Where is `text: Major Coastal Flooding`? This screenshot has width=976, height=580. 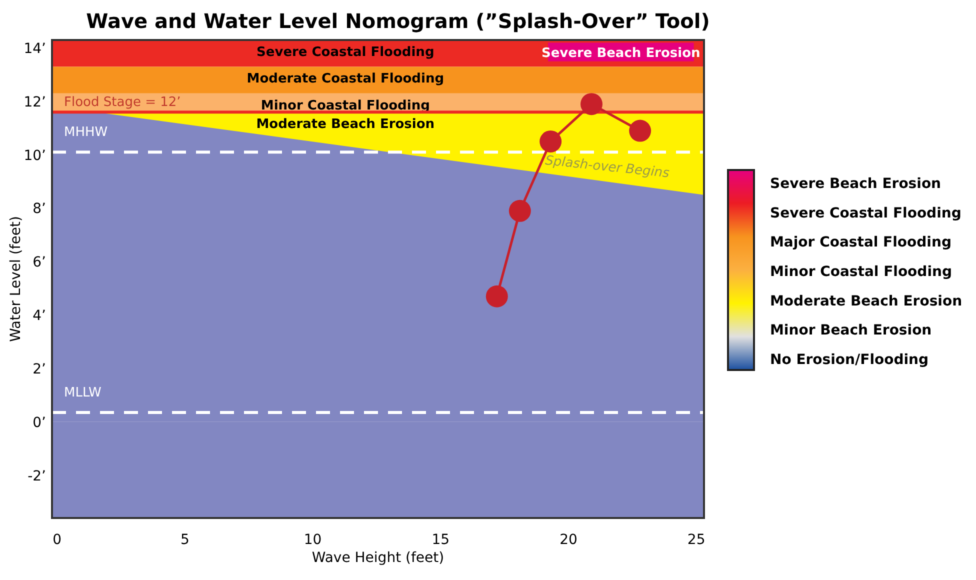 text: Major Coastal Flooding is located at coordinates (861, 242).